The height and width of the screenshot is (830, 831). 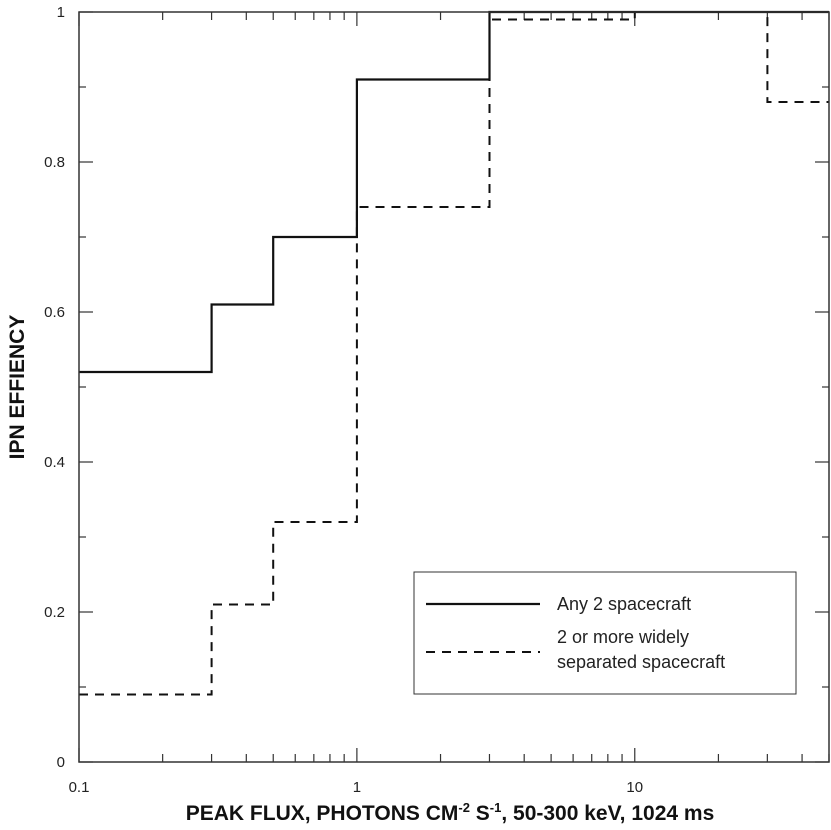 What do you see at coordinates (79, 787) in the screenshot?
I see `x-tick-label: 0.1` at bounding box center [79, 787].